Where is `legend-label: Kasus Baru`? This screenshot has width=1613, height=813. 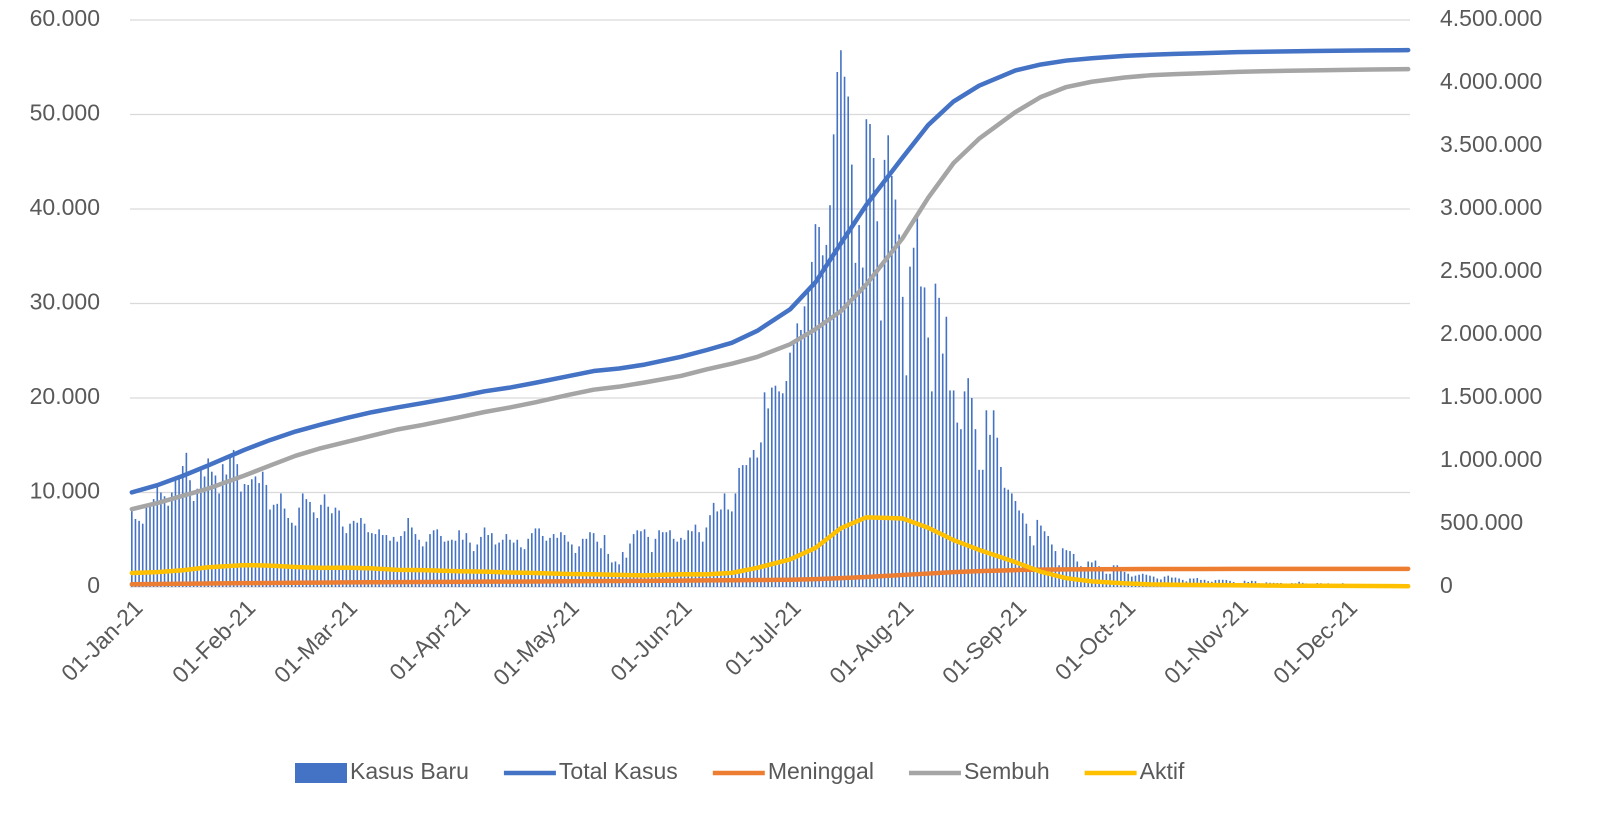 legend-label: Kasus Baru is located at coordinates (409, 771).